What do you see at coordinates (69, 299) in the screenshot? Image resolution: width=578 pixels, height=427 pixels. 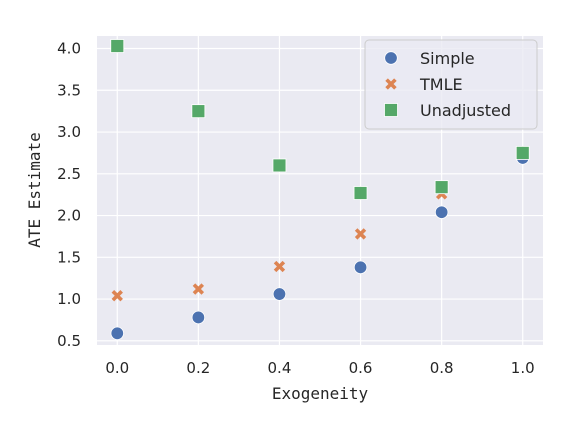 I see `y-tick-label: 1.0` at bounding box center [69, 299].